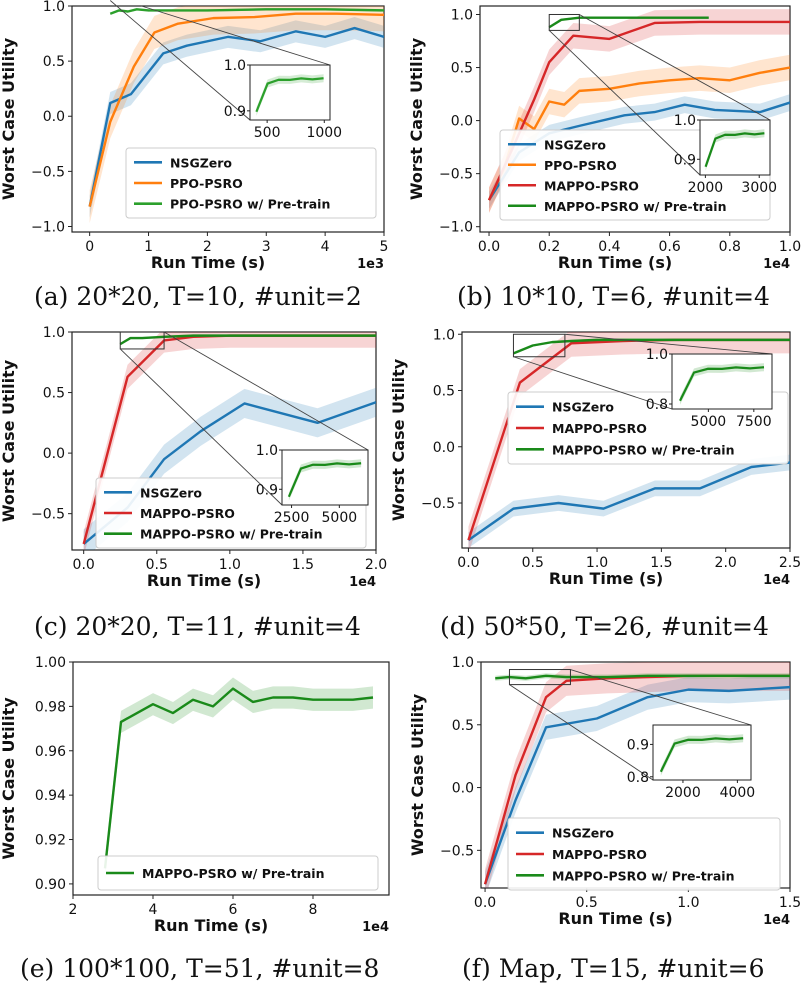 The width and height of the screenshot is (807, 984). What do you see at coordinates (636, 785) in the screenshot?
I see `series-line-nsgzero` at bounding box center [636, 785].